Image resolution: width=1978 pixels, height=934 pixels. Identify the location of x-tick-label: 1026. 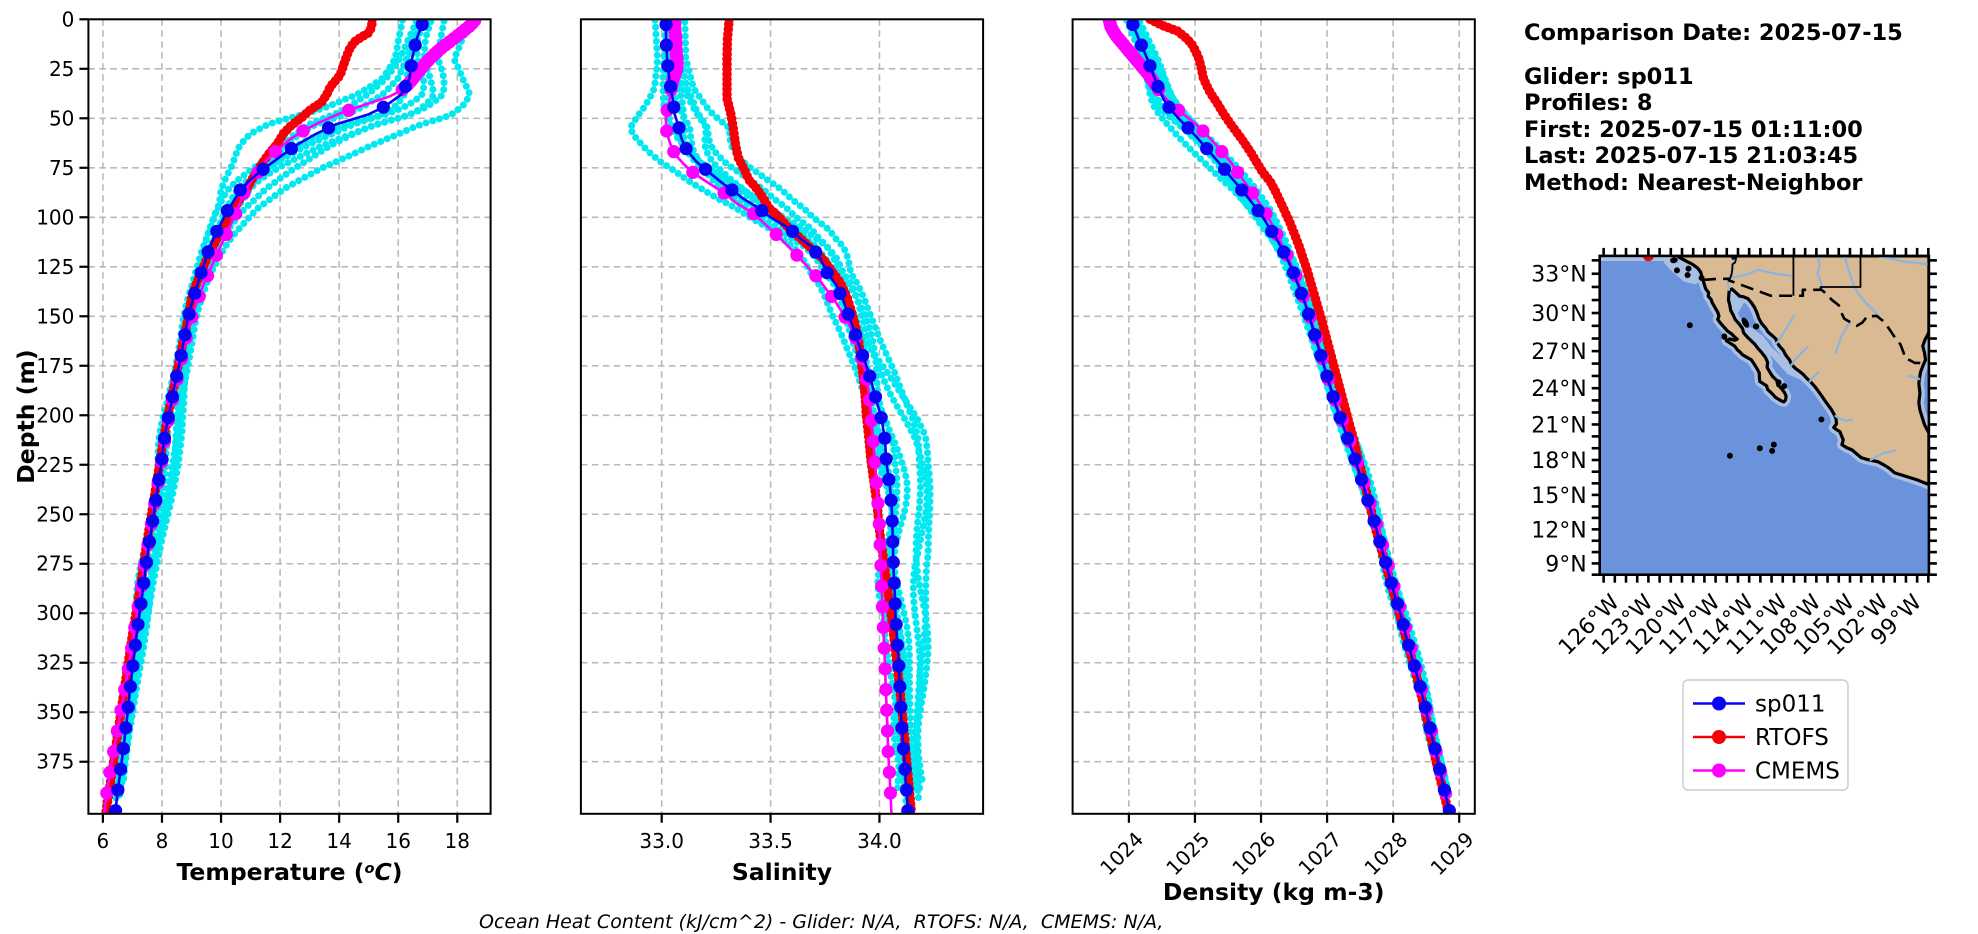
(1253, 853).